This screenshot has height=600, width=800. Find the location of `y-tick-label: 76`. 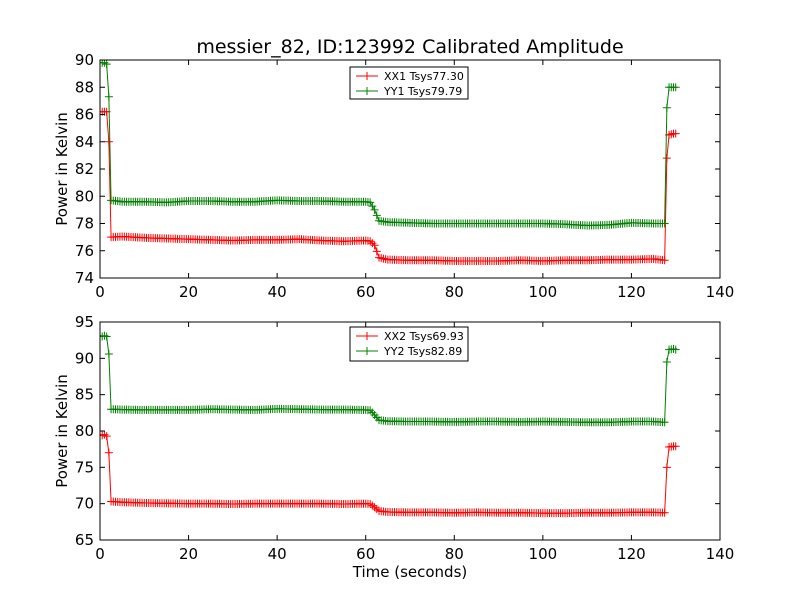

y-tick-label: 76 is located at coordinates (84, 251).